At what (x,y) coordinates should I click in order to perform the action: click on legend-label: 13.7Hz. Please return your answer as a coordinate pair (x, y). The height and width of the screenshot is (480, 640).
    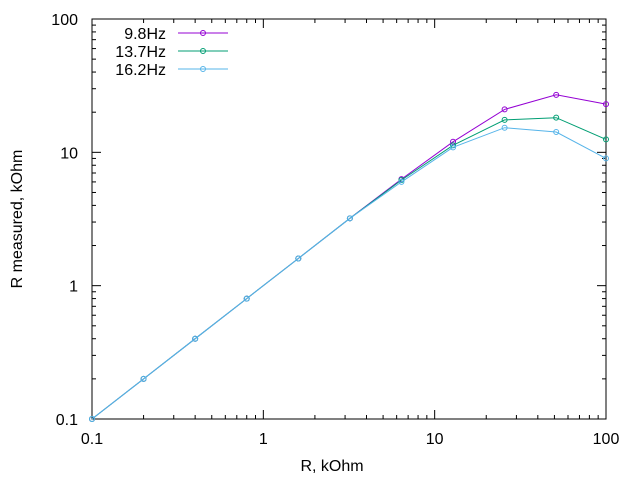
    Looking at the image, I should click on (140, 52).